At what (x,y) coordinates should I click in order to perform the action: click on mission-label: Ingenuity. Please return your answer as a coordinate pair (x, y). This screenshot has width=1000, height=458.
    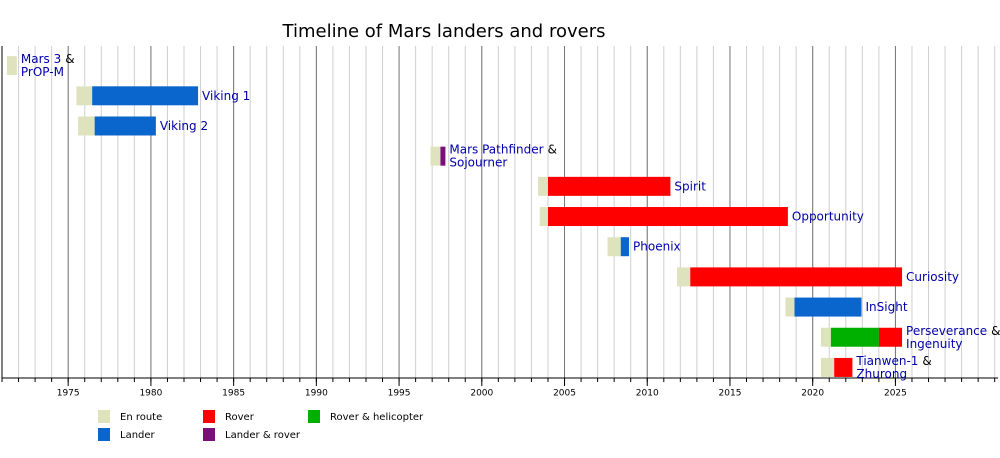
    Looking at the image, I should click on (934, 343).